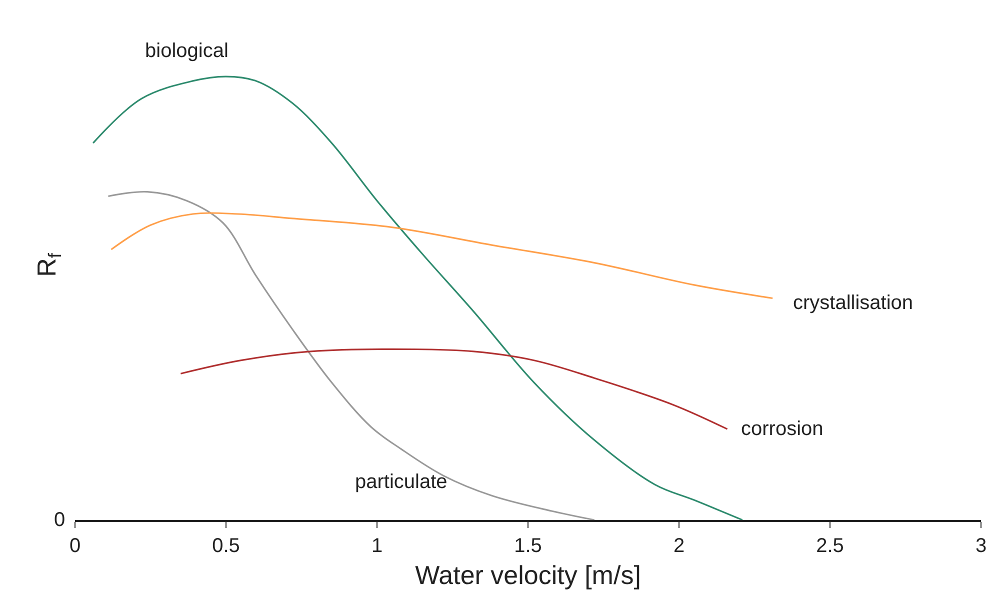 The image size is (995, 593). Describe the element at coordinates (75, 545) in the screenshot. I see `x-tick-label: 0` at that location.